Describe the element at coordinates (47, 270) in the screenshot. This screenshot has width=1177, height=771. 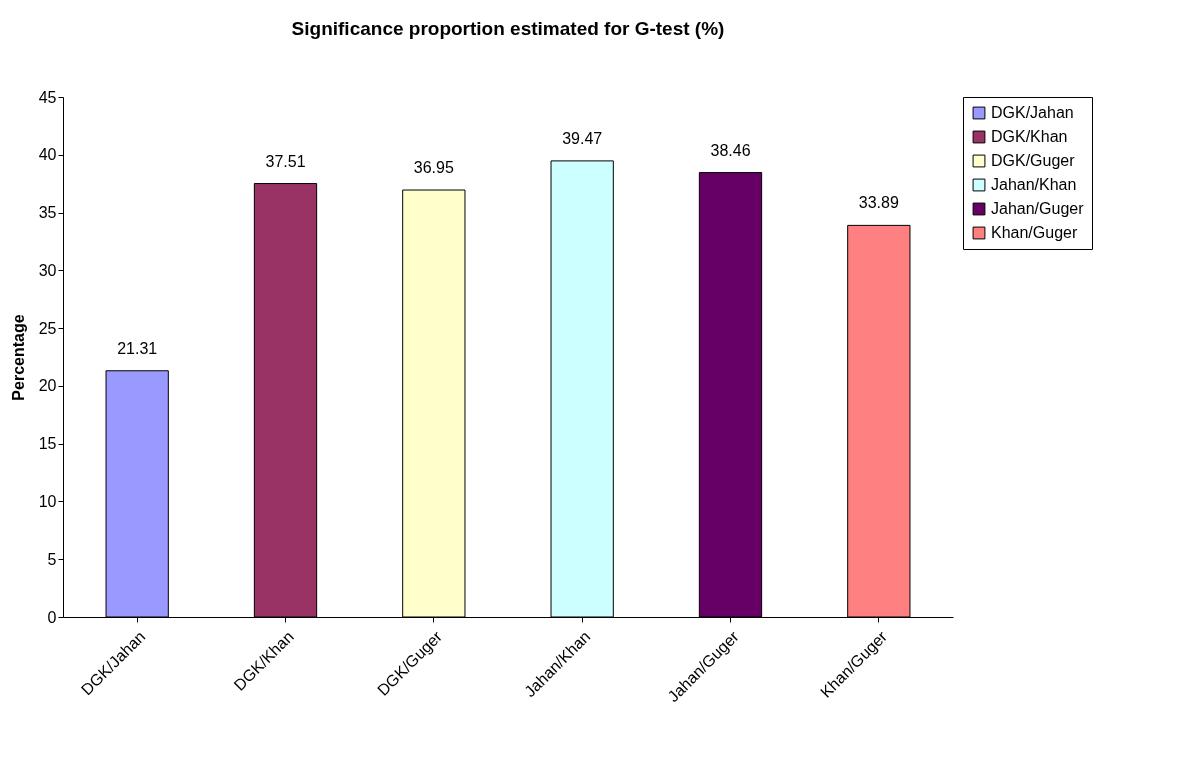
I see `y-tick-label: 30` at that location.